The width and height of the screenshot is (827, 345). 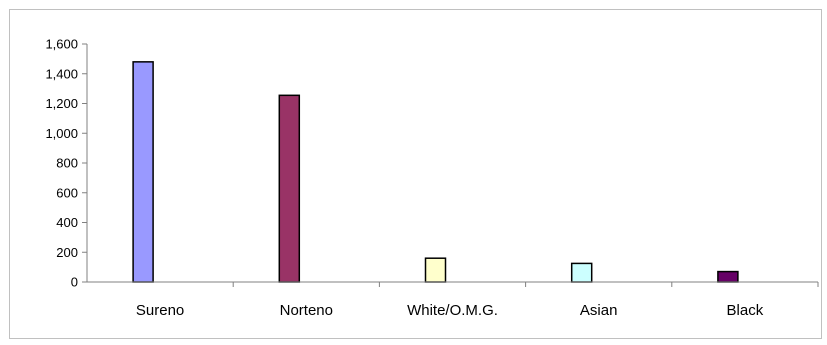 I want to click on x-category-label: Sureno, so click(x=160, y=310).